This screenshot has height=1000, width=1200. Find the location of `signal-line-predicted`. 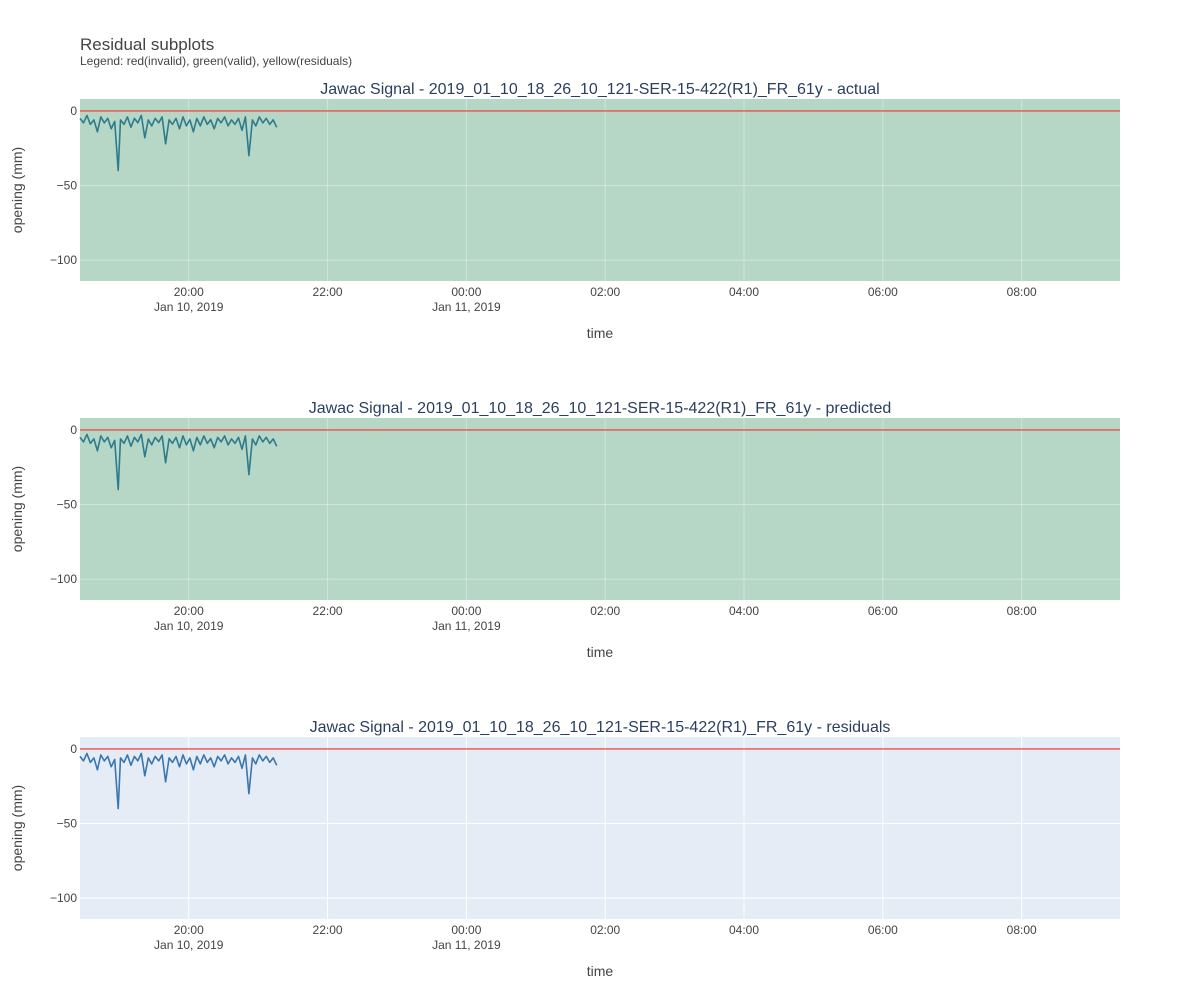

signal-line-predicted is located at coordinates (178, 462).